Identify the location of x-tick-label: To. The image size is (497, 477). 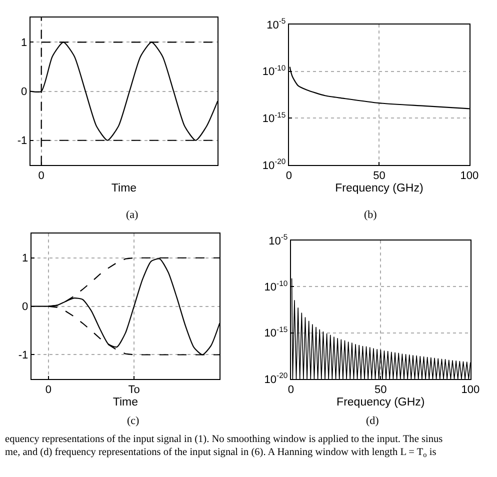
(134, 390).